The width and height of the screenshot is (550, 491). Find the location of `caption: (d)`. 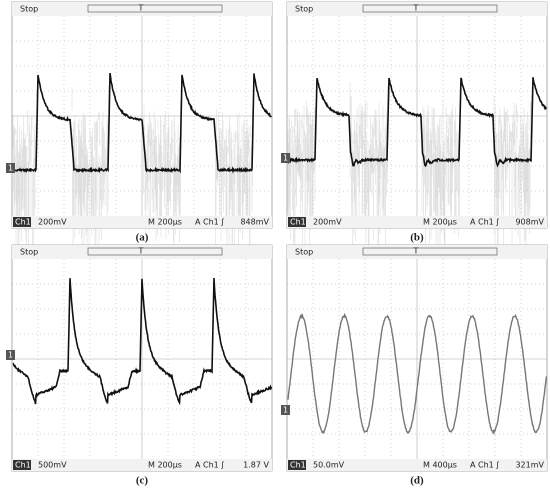

caption: (d) is located at coordinates (417, 481).